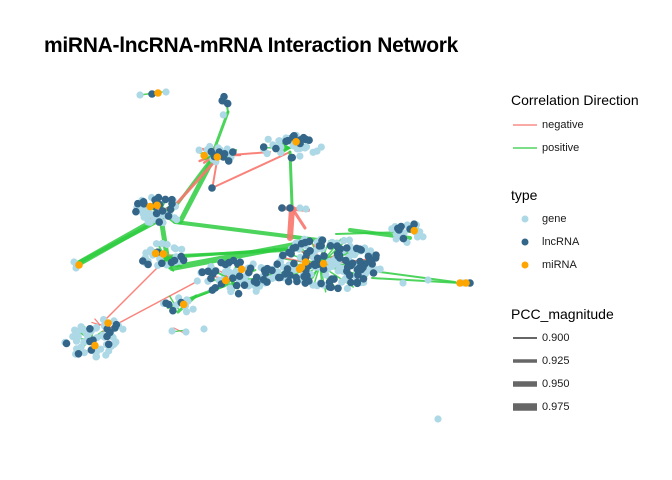 This screenshot has height=480, width=672. I want to click on lncrna-dot, so click(525, 242).